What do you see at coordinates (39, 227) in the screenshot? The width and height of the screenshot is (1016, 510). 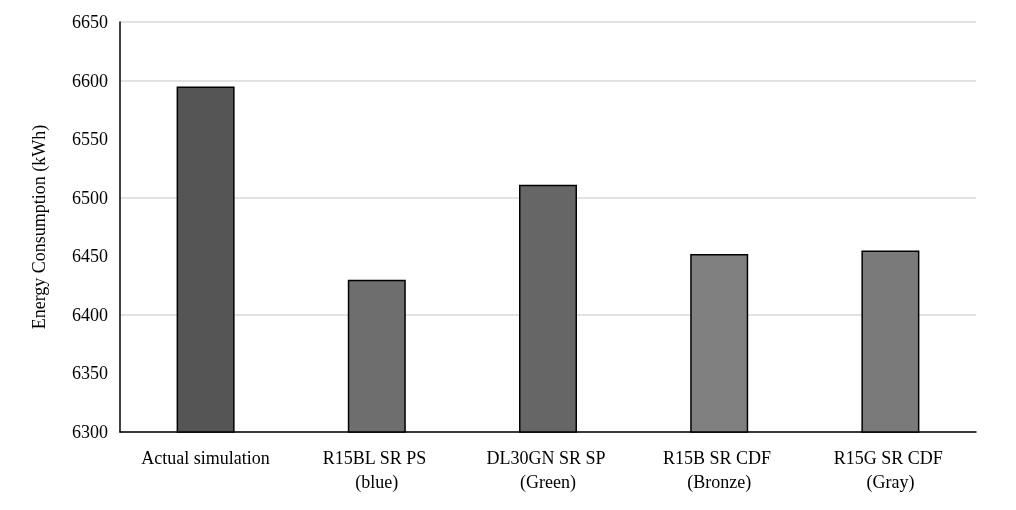 I see `y-axis-title: Energy Consumption (kWh)` at bounding box center [39, 227].